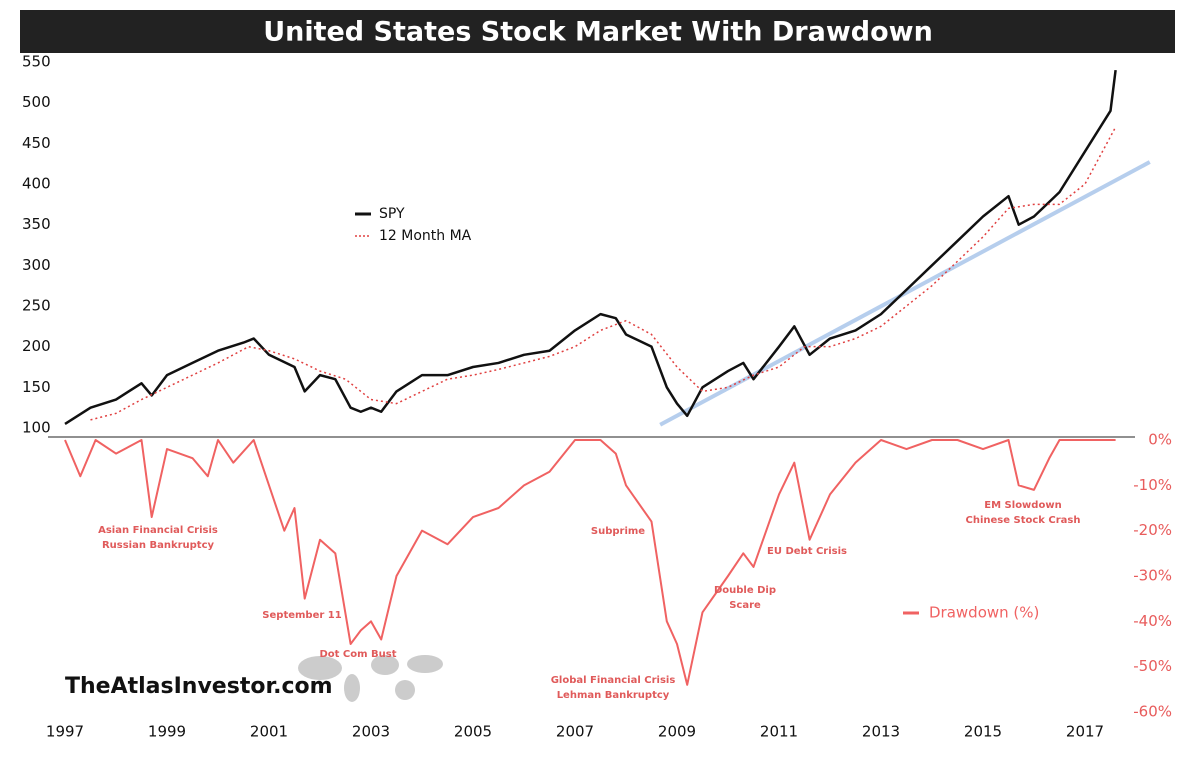  I want to click on annotation: Russian Bankruptcy, so click(158, 545).